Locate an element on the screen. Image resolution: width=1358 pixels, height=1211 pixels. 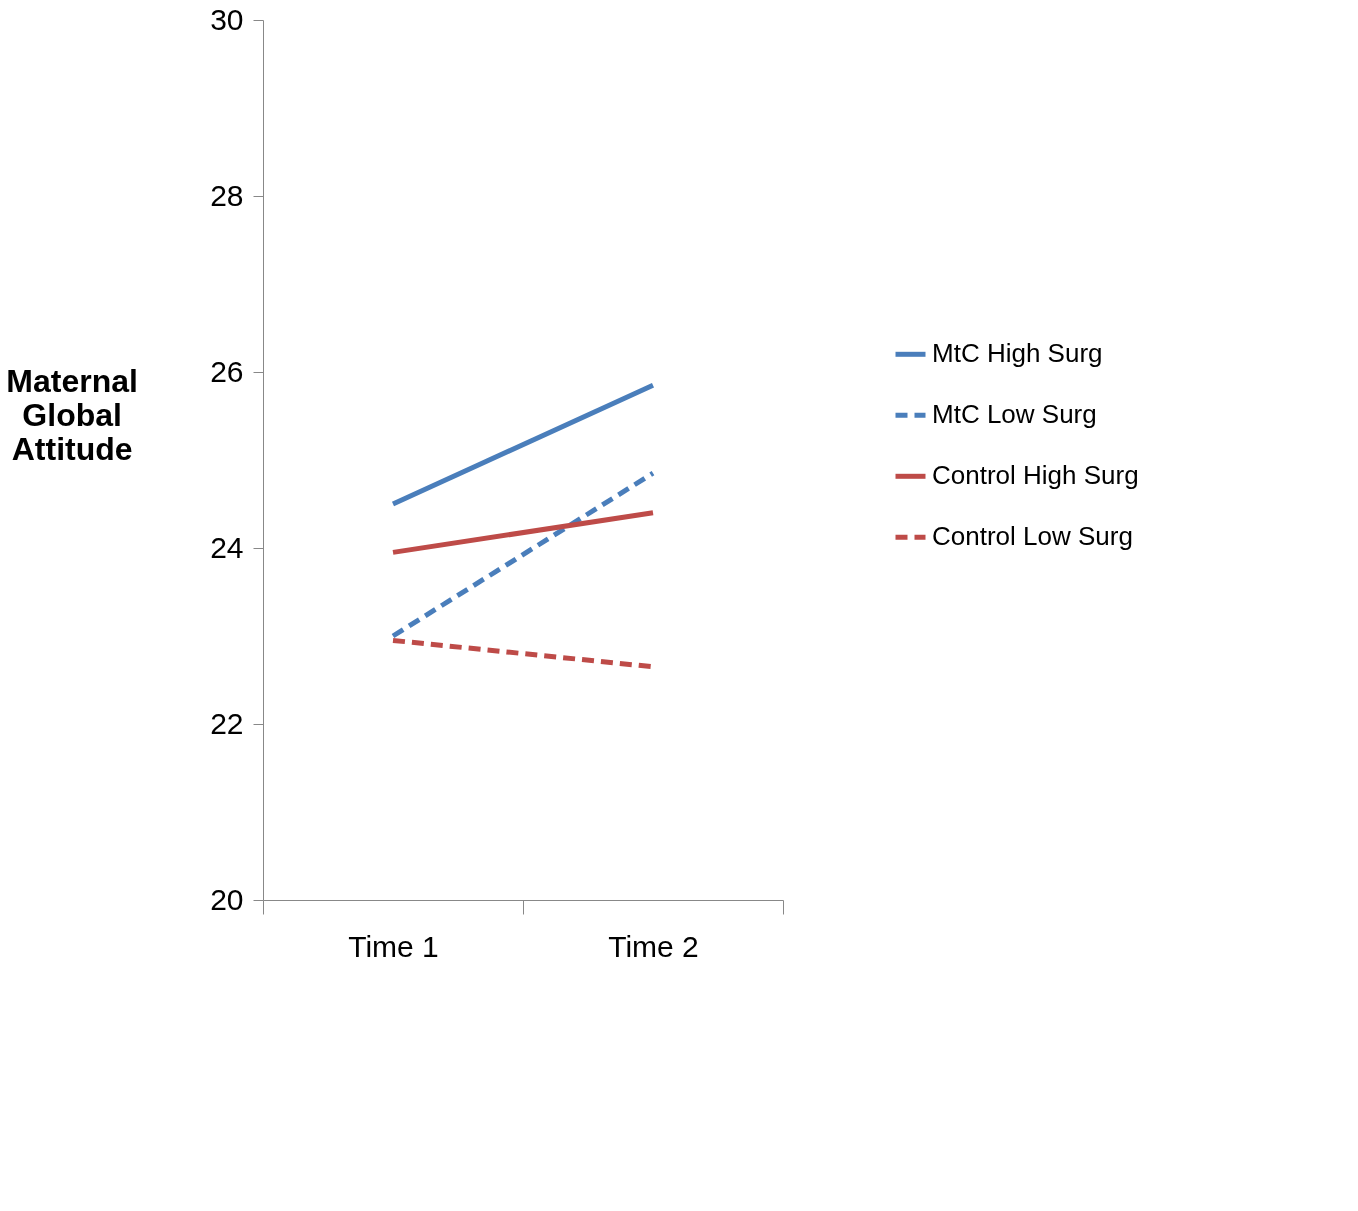
y-tick-label: 28 is located at coordinates (227, 195).